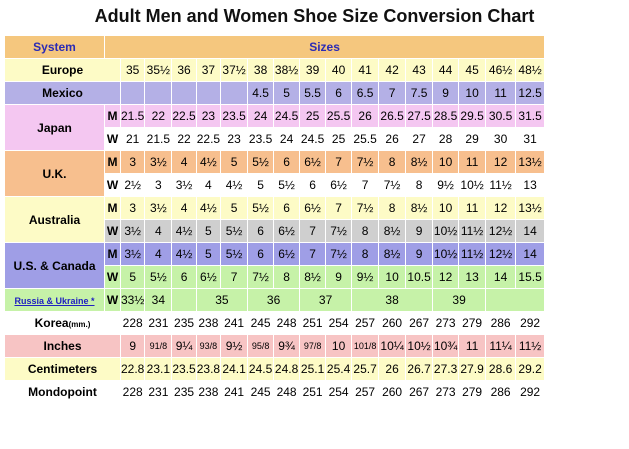  Describe the element at coordinates (530, 116) in the screenshot. I see `size-cell: 31.5` at that location.